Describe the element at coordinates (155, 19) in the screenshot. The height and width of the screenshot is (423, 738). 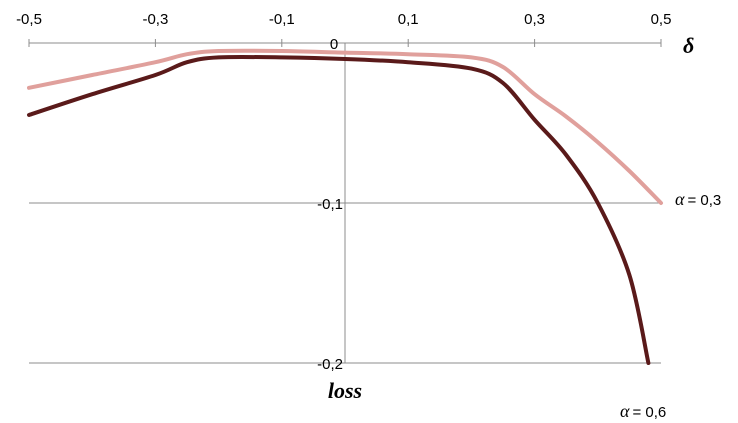
I see `x-tick-label: -0,3` at that location.